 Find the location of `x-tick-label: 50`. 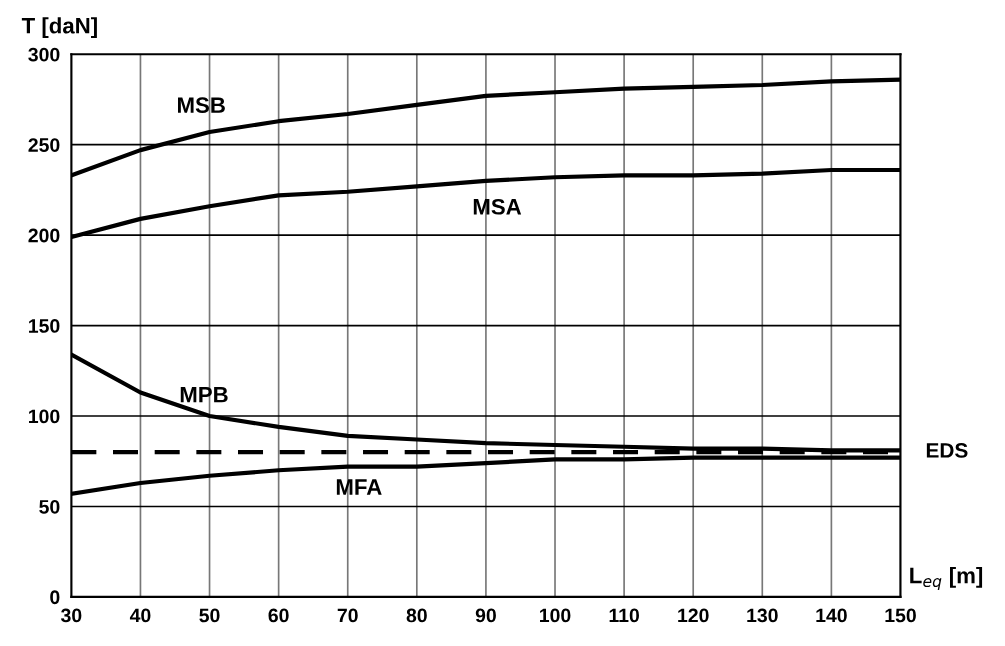

x-tick-label: 50 is located at coordinates (209, 615).